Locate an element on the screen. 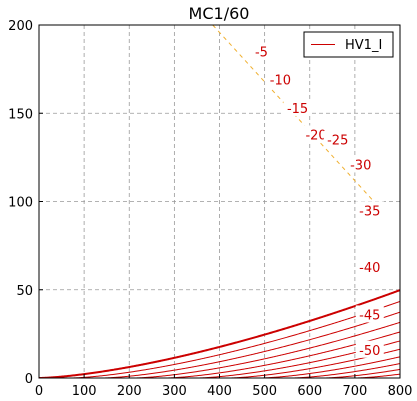  curve-label: -45 is located at coordinates (369, 315).